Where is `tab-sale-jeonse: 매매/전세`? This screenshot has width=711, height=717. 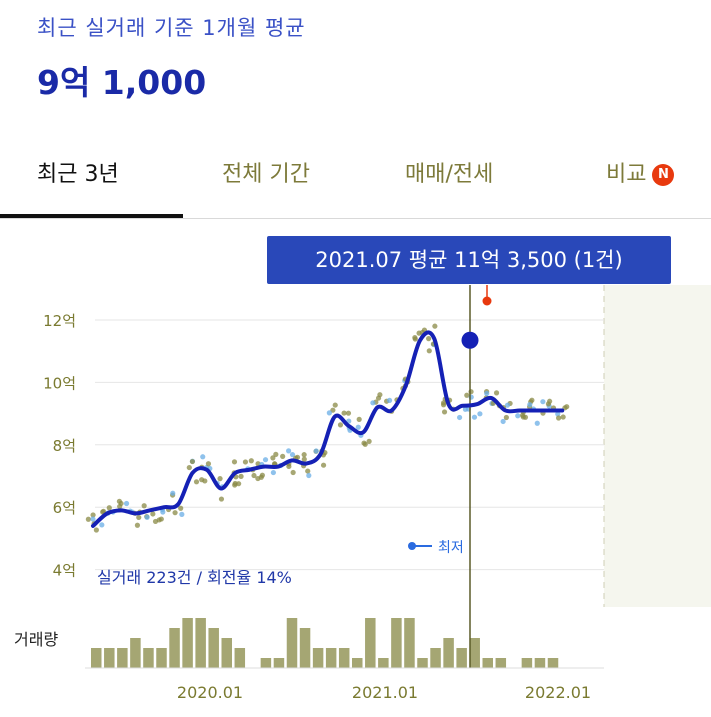
tab-sale-jeonse: 매매/전세 is located at coordinates (449, 174).